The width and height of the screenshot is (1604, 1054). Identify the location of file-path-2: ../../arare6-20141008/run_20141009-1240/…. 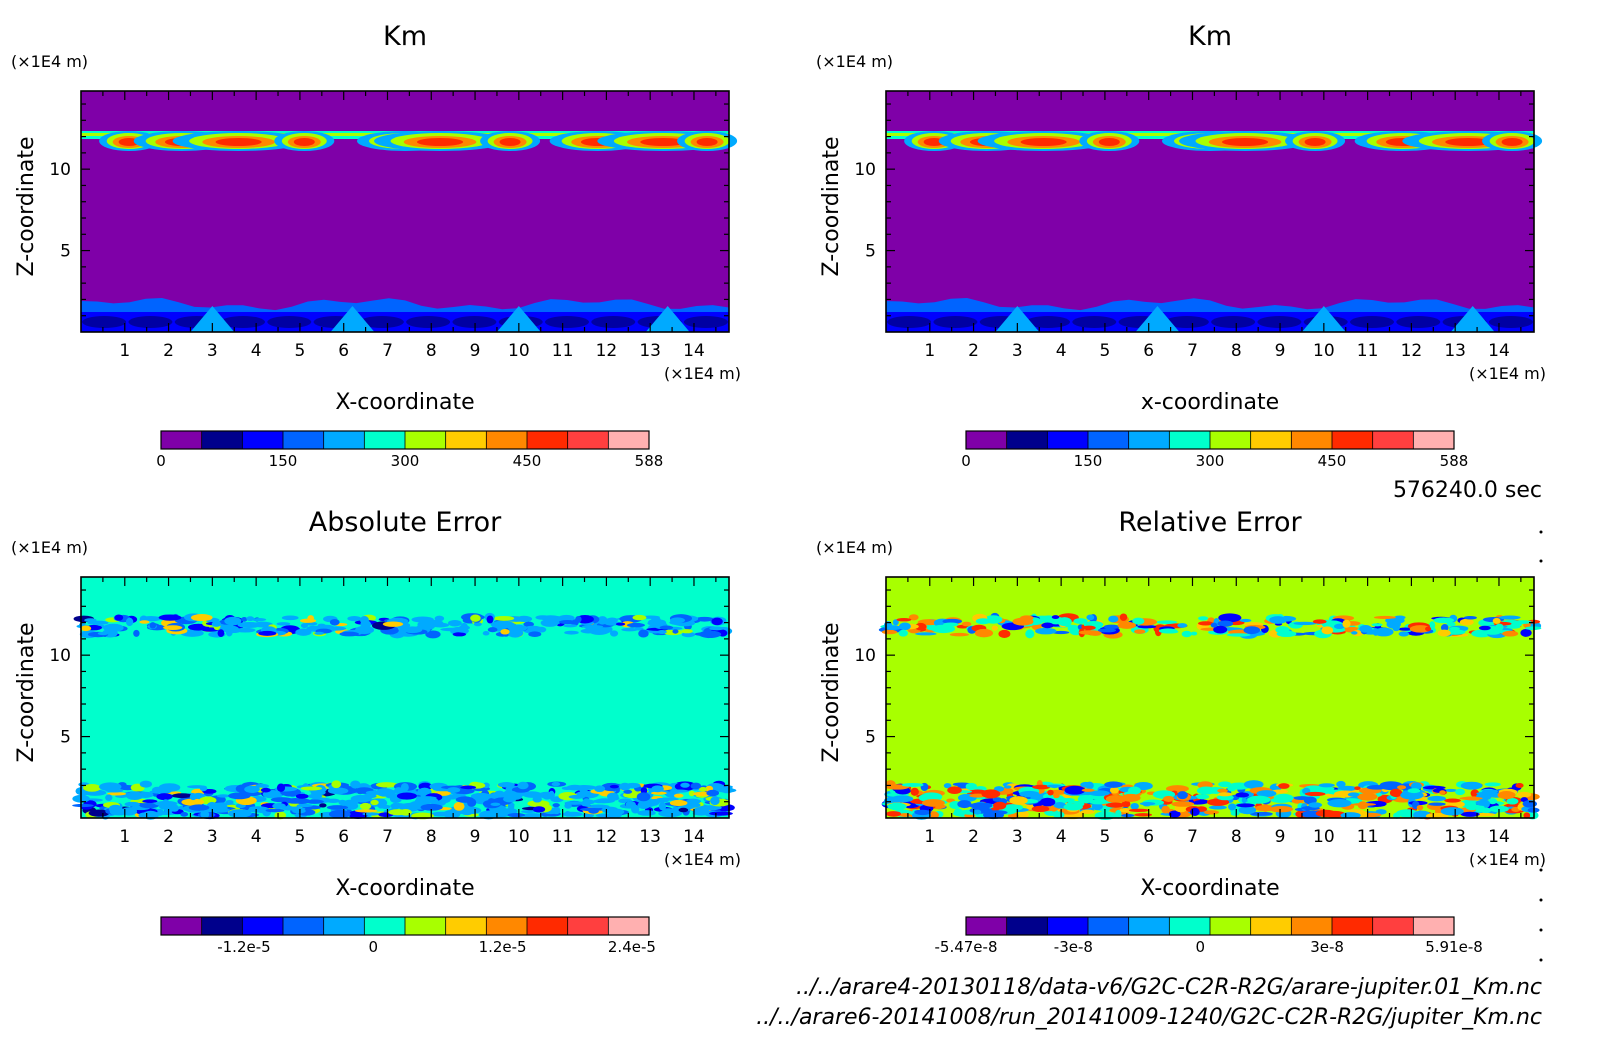
(1149, 1017).